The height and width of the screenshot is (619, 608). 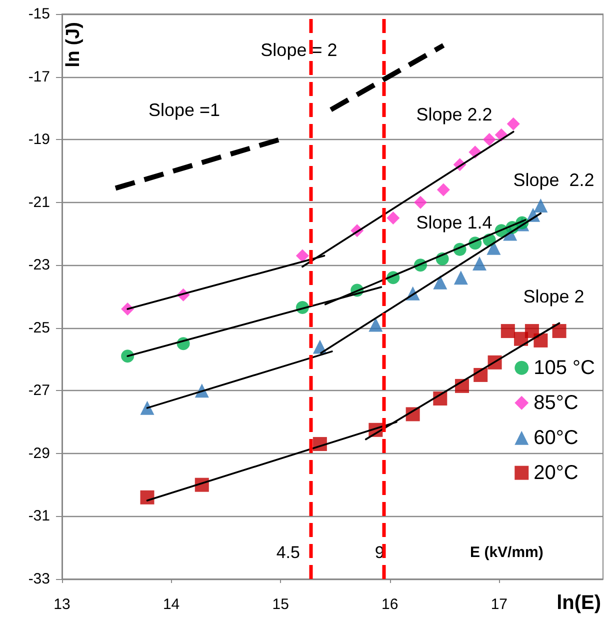 What do you see at coordinates (39, 453) in the screenshot?
I see `y-tick-label: -29` at bounding box center [39, 453].